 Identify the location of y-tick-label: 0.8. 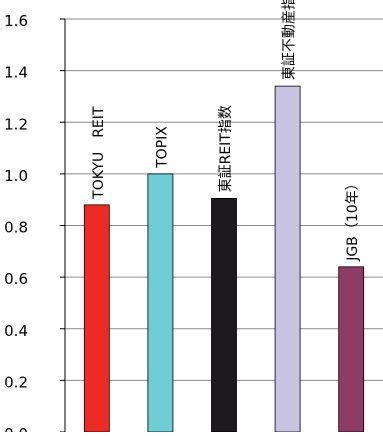
(16, 228).